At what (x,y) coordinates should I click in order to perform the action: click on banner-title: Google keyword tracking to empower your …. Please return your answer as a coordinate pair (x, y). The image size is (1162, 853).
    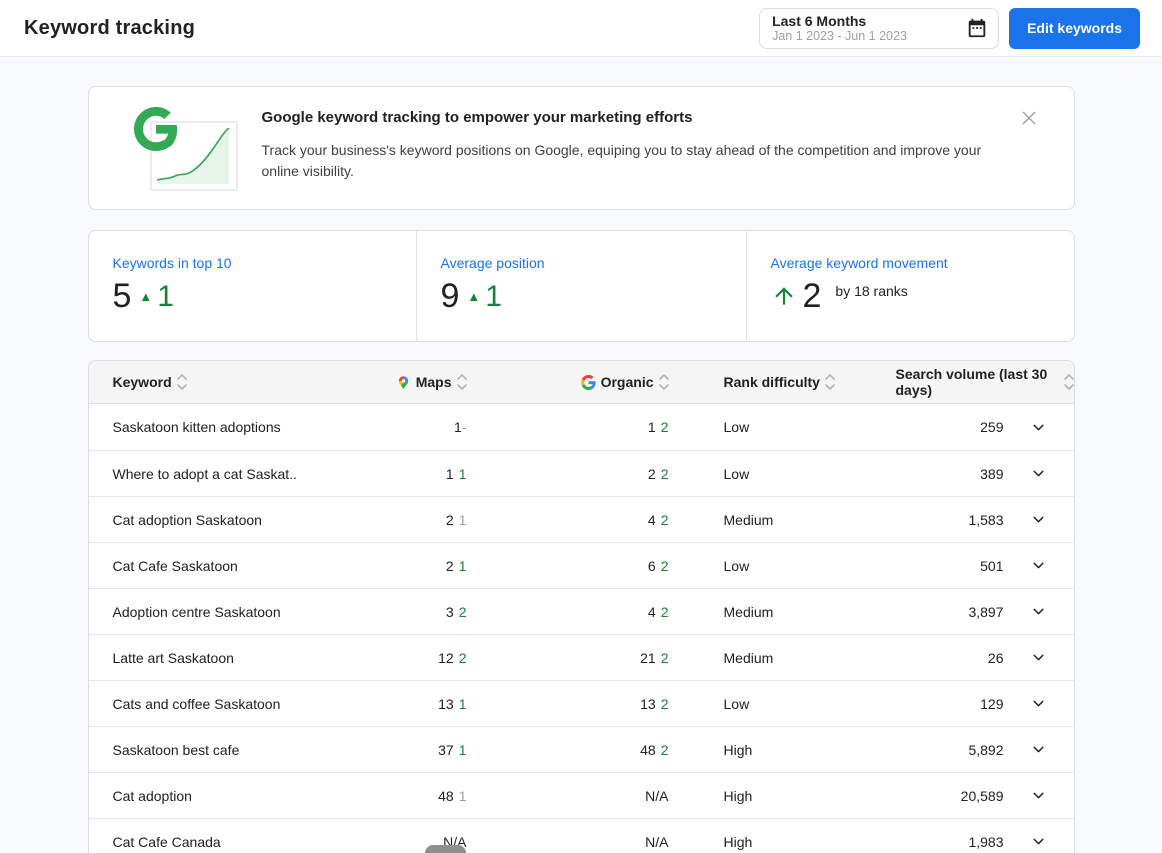
    Looking at the image, I should click on (477, 117).